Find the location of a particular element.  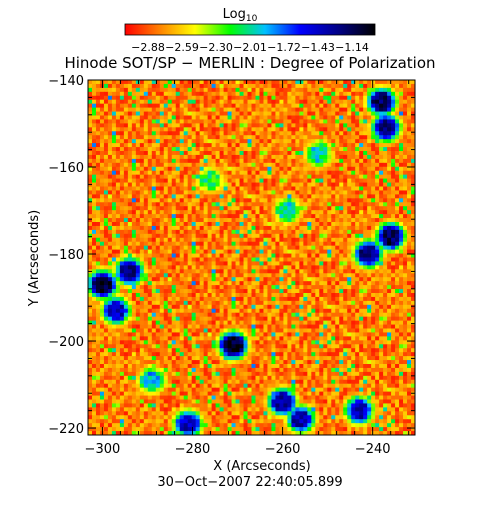

colorbar-tick-label: −2.59 is located at coordinates (182, 47).